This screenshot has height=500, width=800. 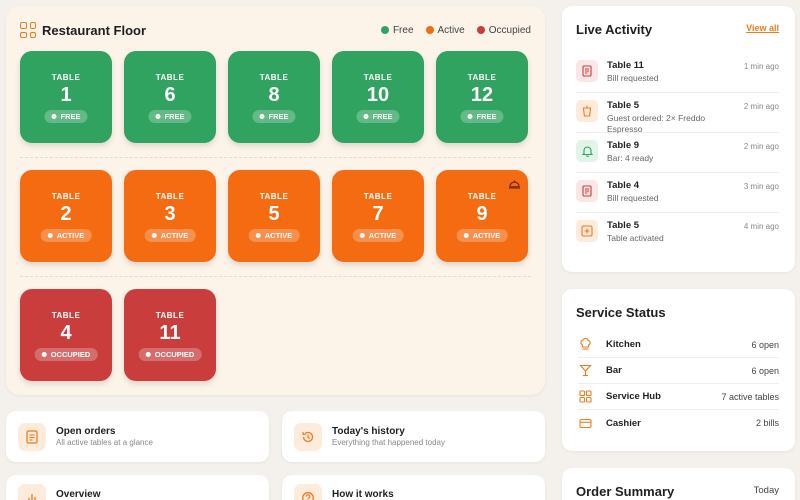 I want to click on table-tile-12: TABLE 12 FREE, so click(x=482, y=97).